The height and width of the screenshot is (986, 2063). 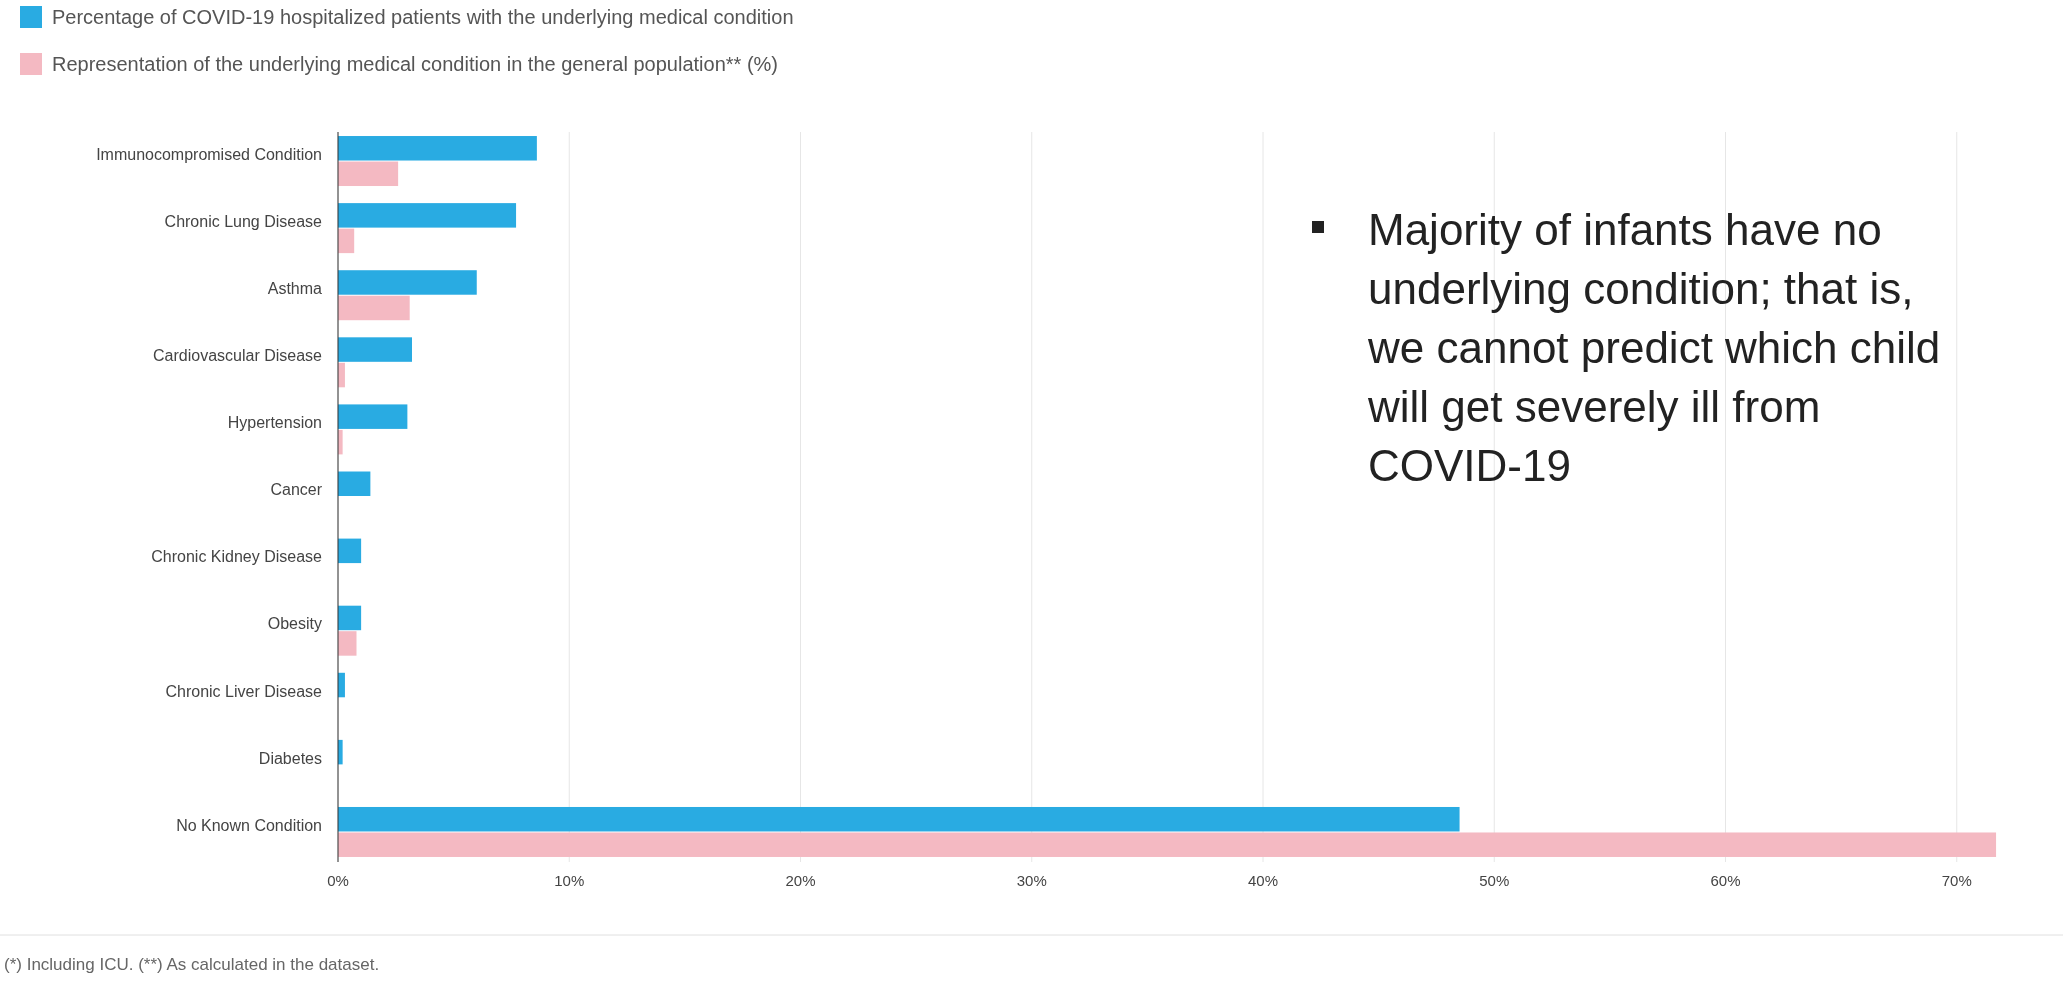 What do you see at coordinates (338, 880) in the screenshot?
I see `x-tick-label: 0%` at bounding box center [338, 880].